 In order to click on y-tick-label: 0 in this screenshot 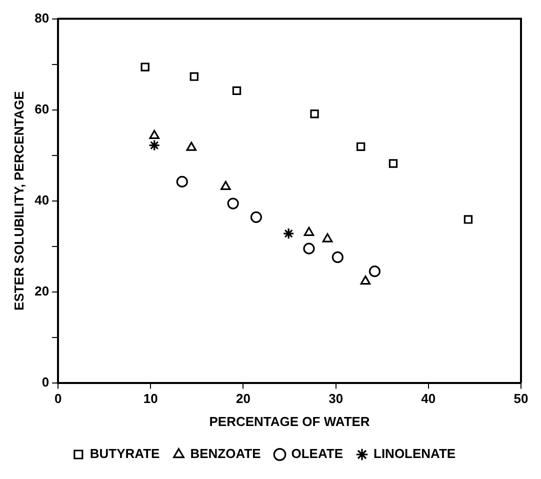, I will do `click(46, 382)`.